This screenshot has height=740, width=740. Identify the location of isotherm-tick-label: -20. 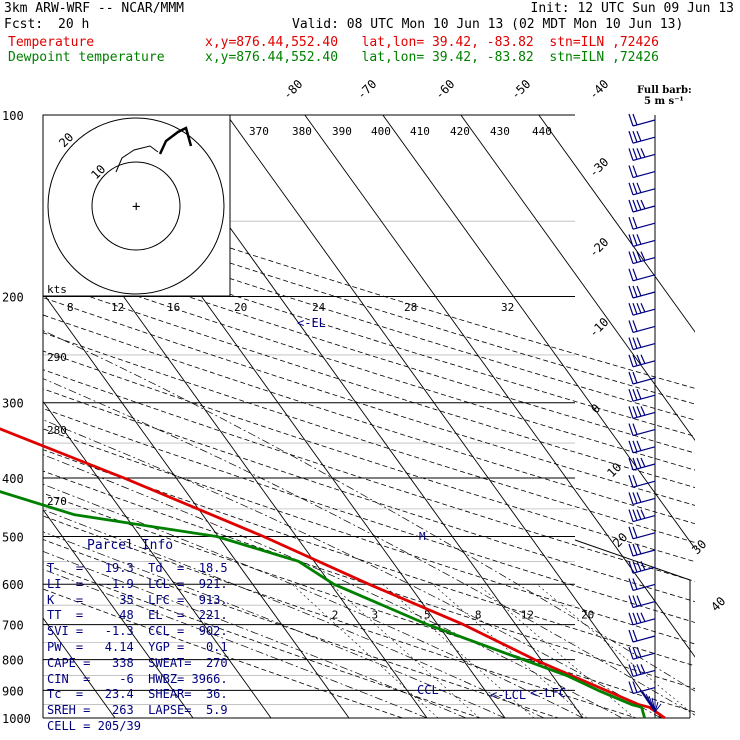
(598, 247).